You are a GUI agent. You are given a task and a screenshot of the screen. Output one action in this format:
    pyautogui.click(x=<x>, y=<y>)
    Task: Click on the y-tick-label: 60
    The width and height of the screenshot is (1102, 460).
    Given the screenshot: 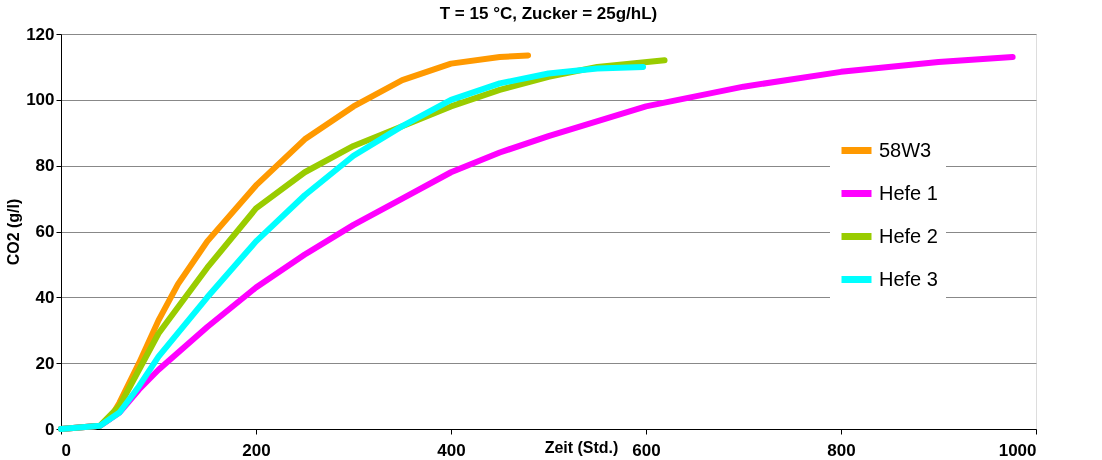 What is the action you would take?
    pyautogui.click(x=45, y=231)
    